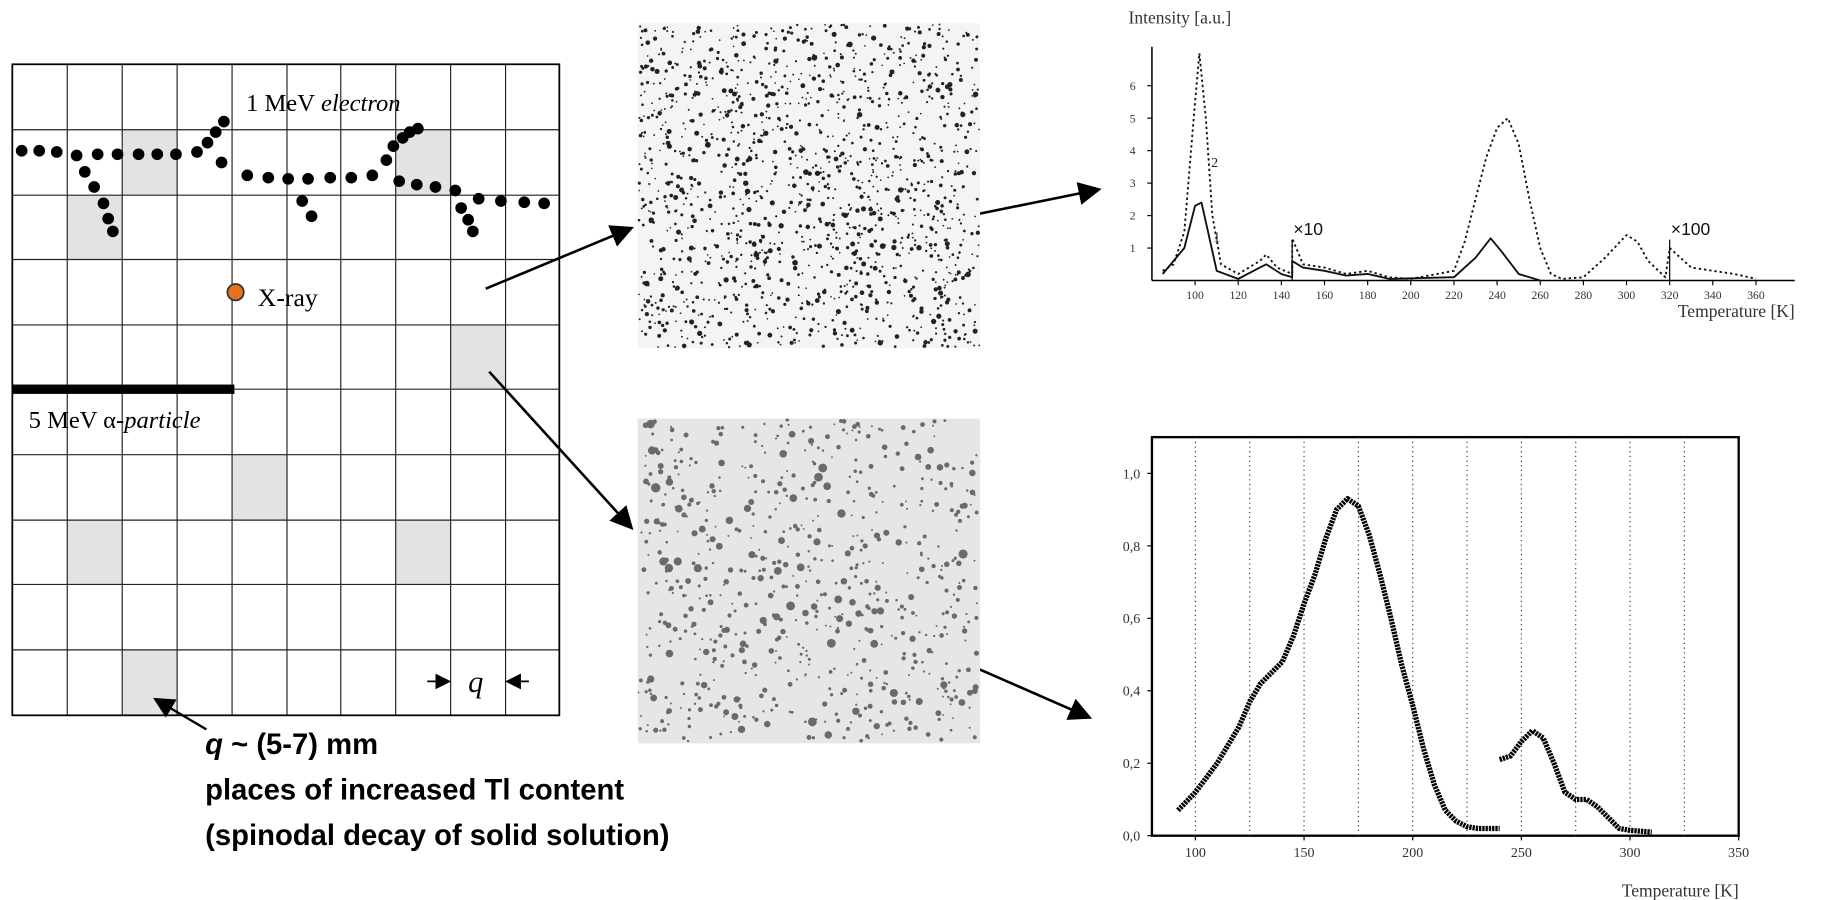 The image size is (1834, 900). What do you see at coordinates (1670, 295) in the screenshot?
I see `x-tick-label: 320` at bounding box center [1670, 295].